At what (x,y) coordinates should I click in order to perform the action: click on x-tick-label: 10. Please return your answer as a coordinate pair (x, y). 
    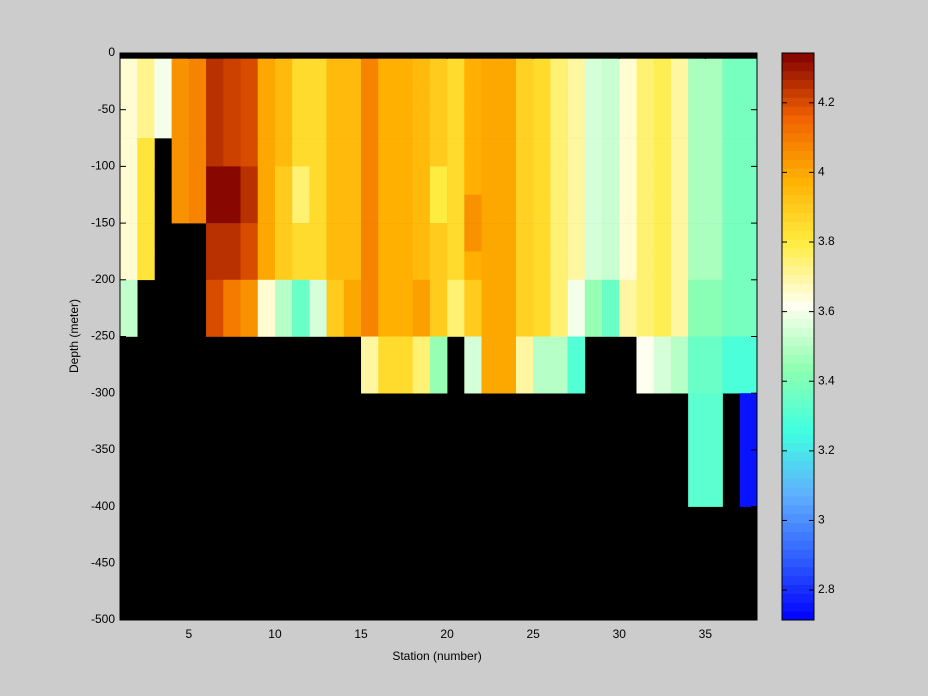
    Looking at the image, I should click on (275, 634).